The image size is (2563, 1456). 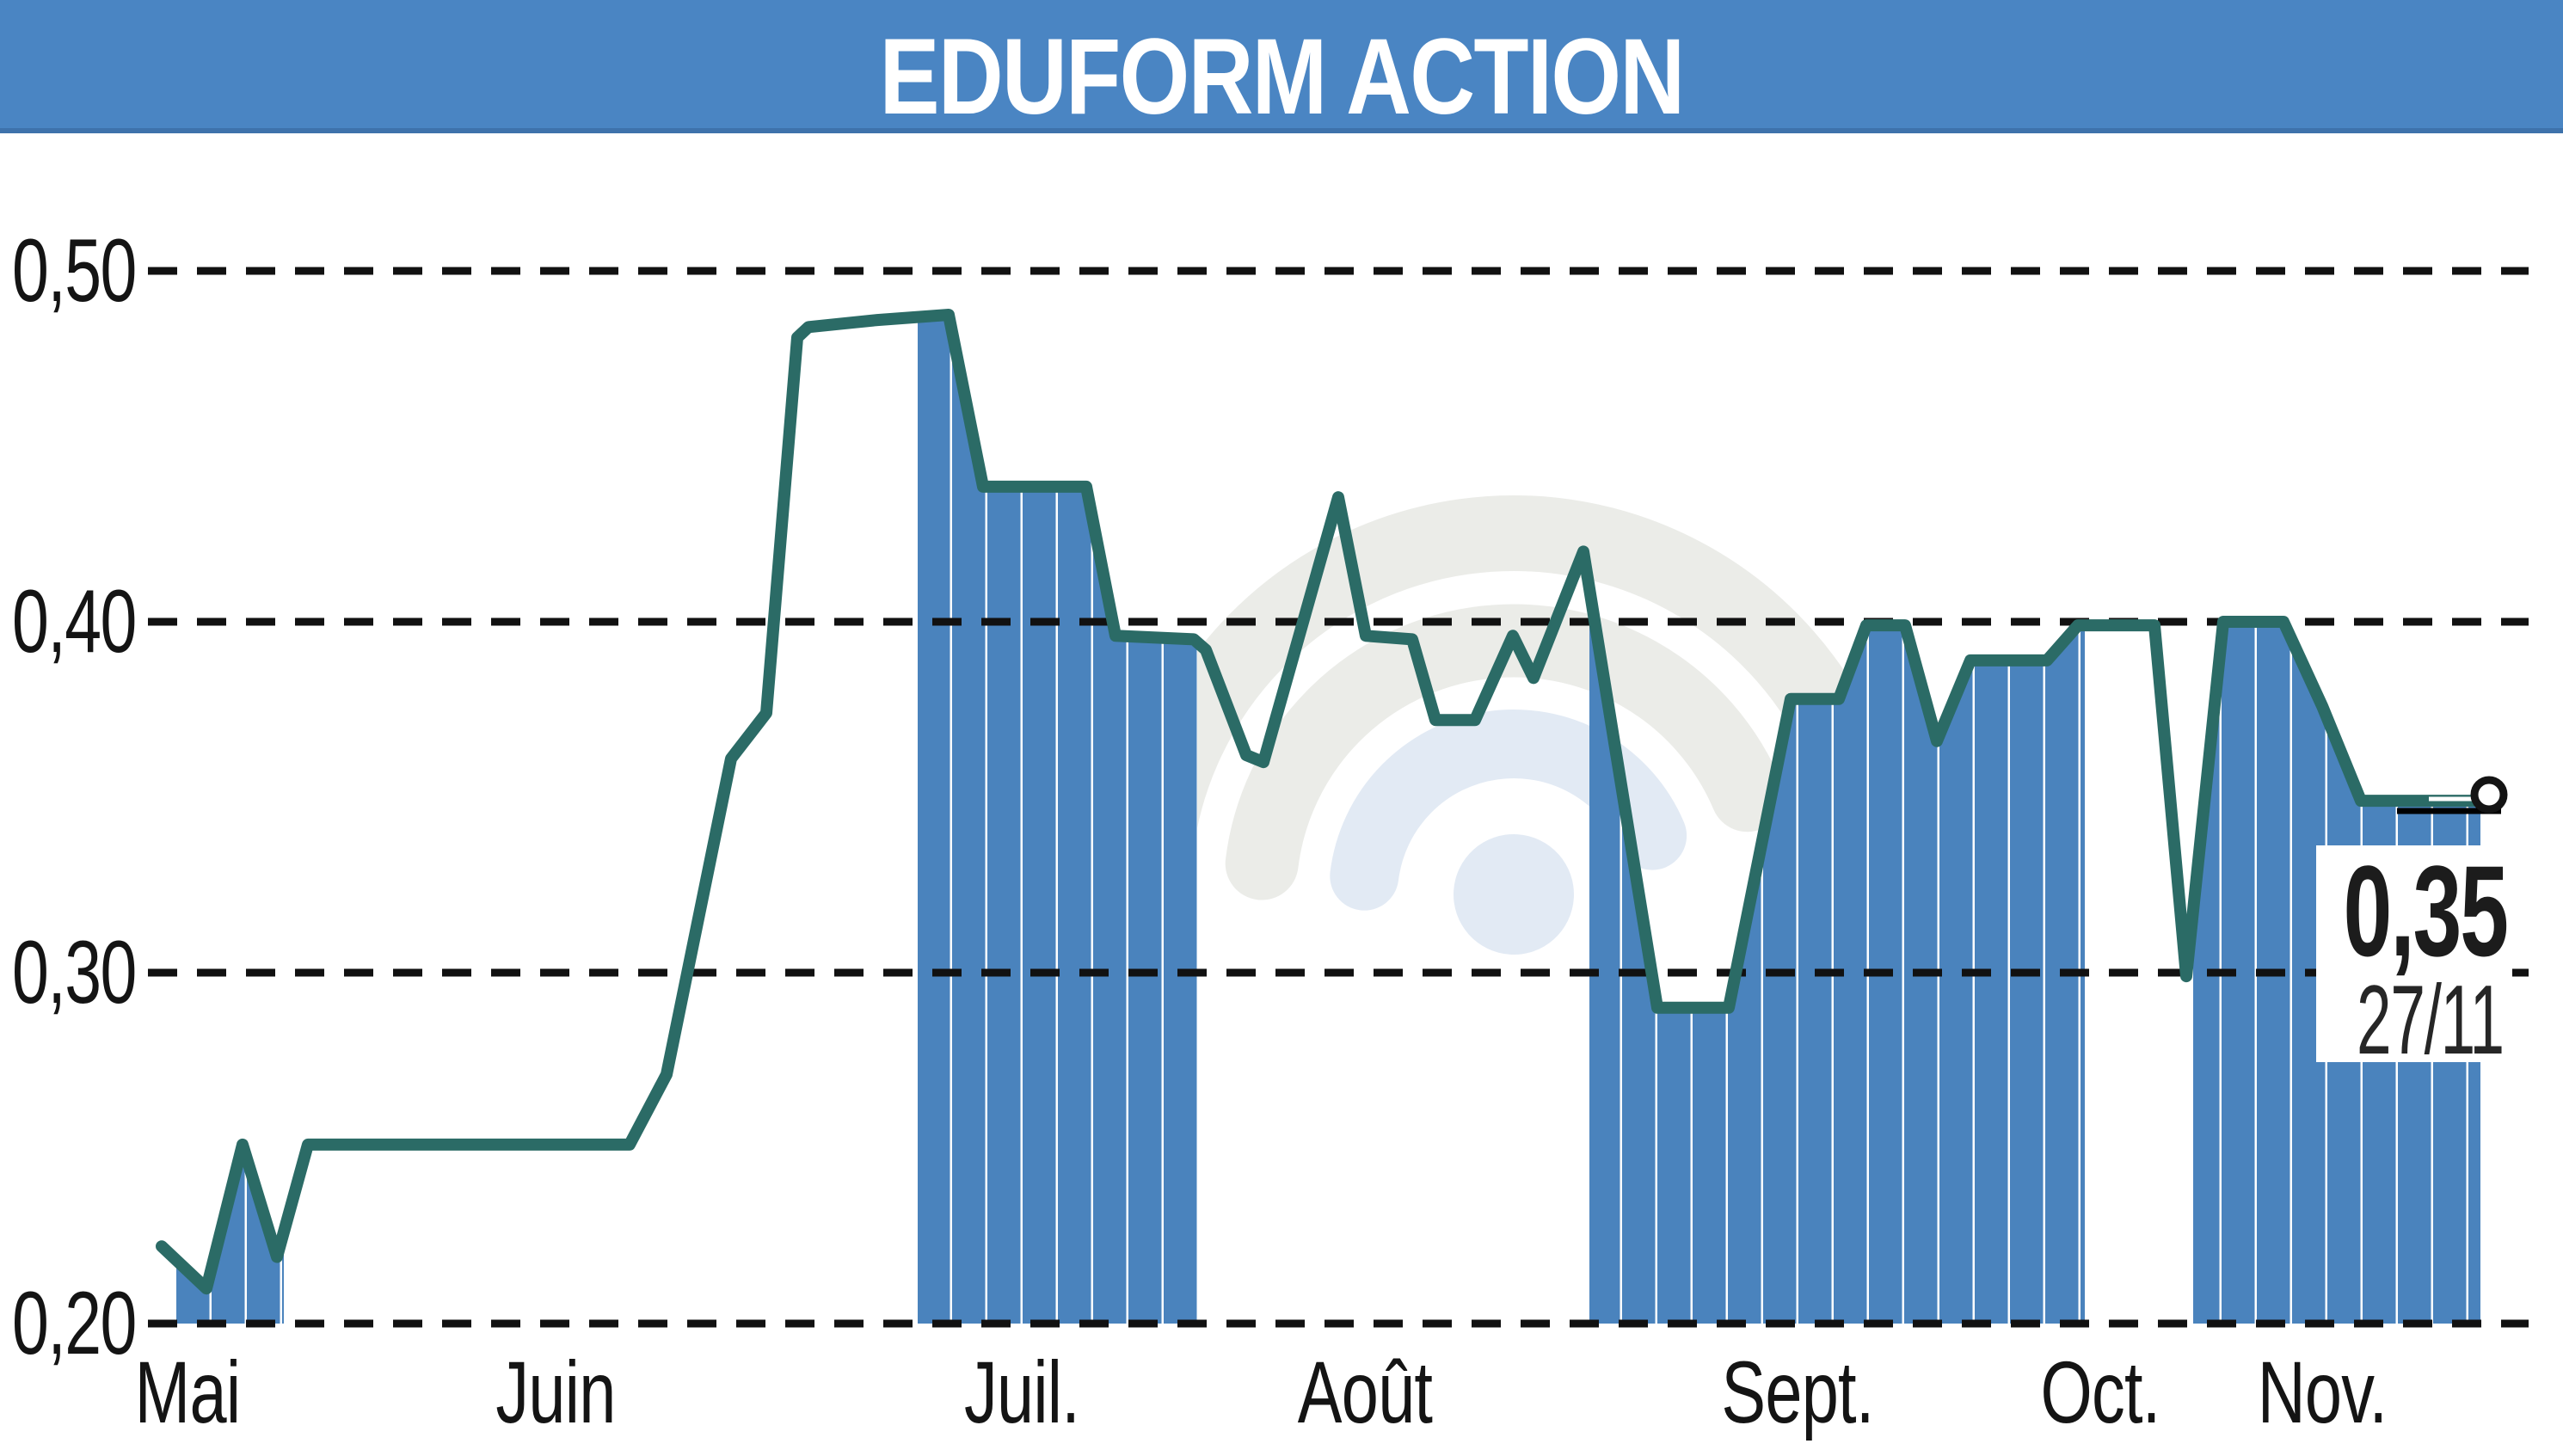 I want to click on last-point-marker, so click(x=2489, y=795).